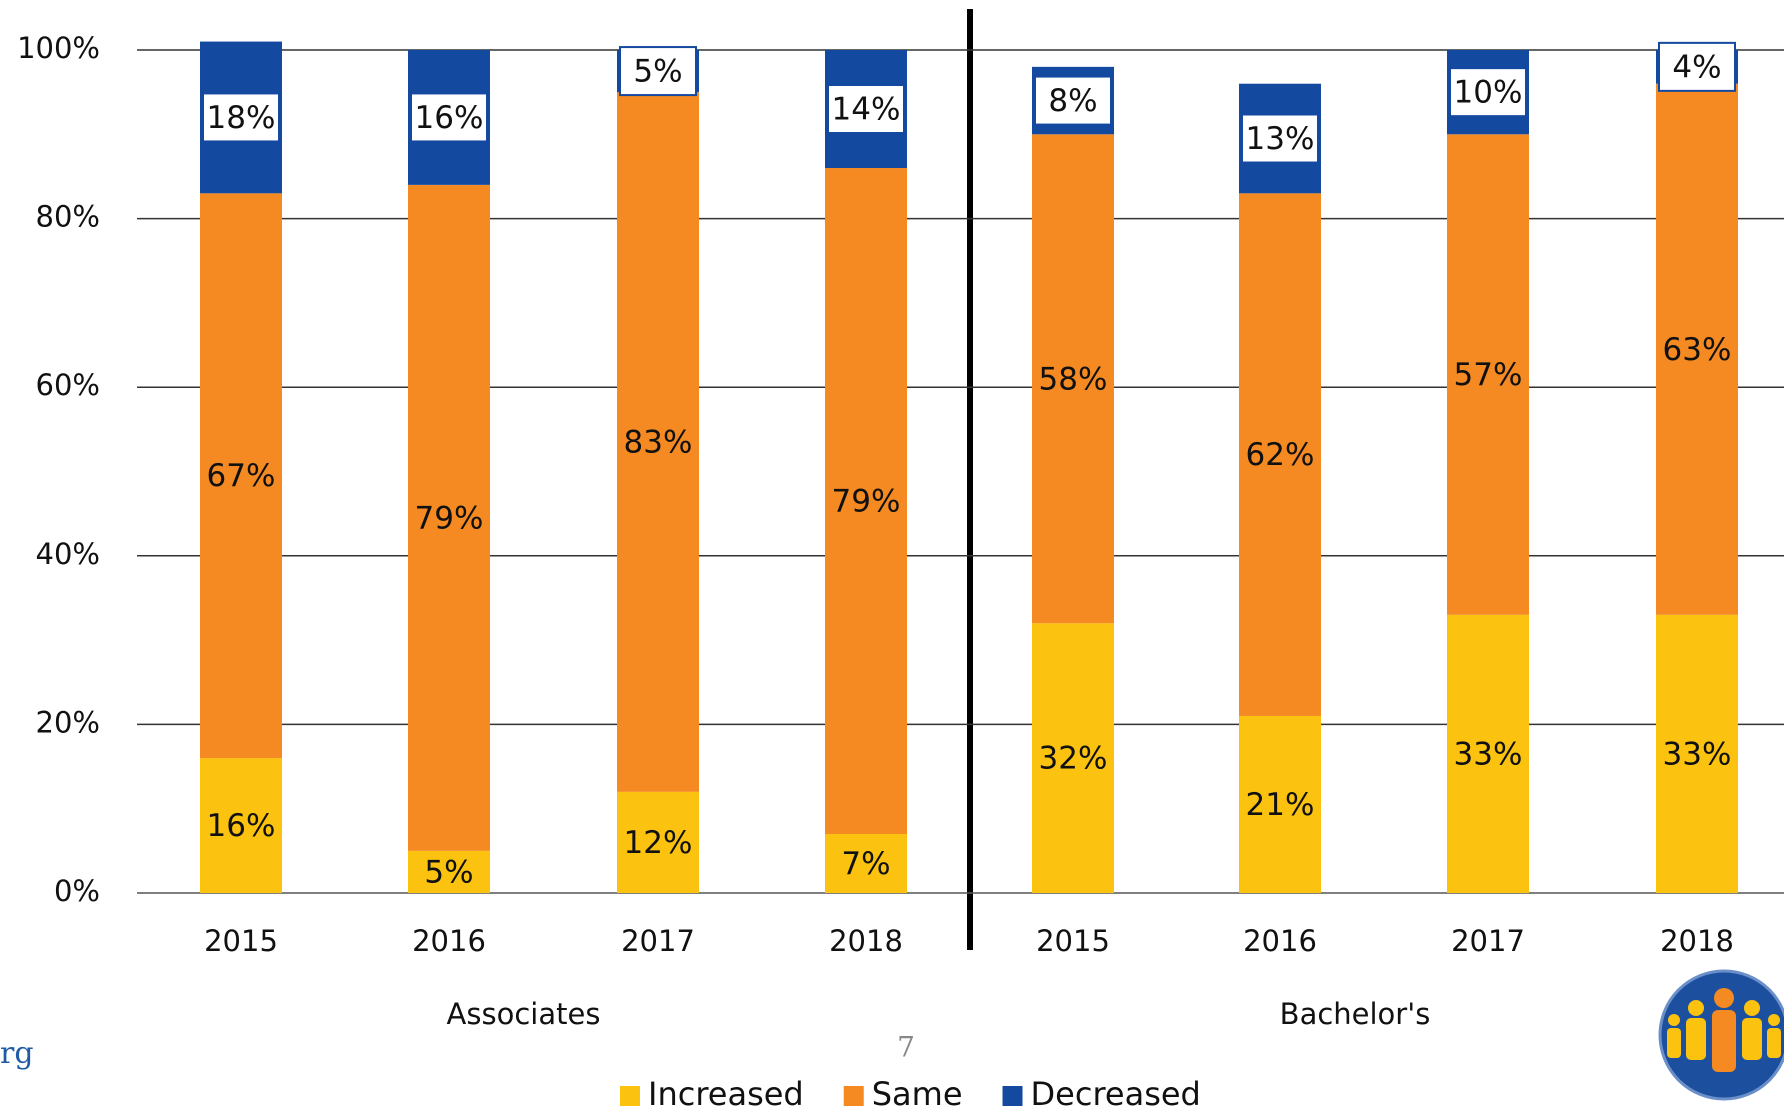 This screenshot has width=1784, height=1111. I want to click on logo, so click(1721, 1035).